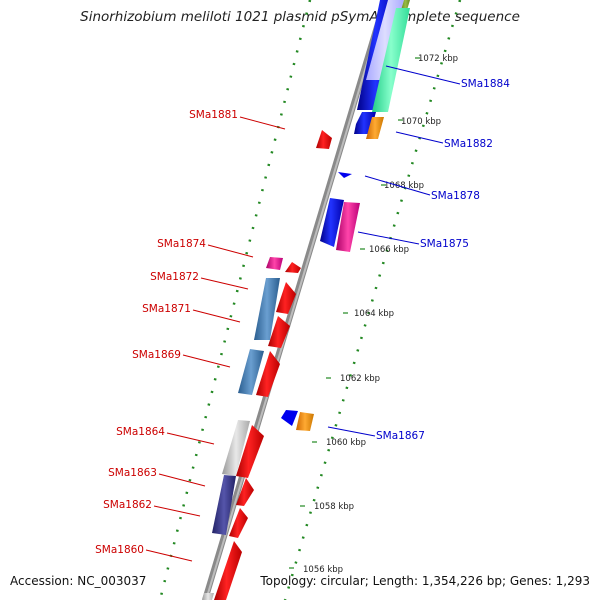 This screenshot has width=600, height=600. What do you see at coordinates (213, 115) in the screenshot?
I see `gene-label-sma1881: SMa1881` at bounding box center [213, 115].